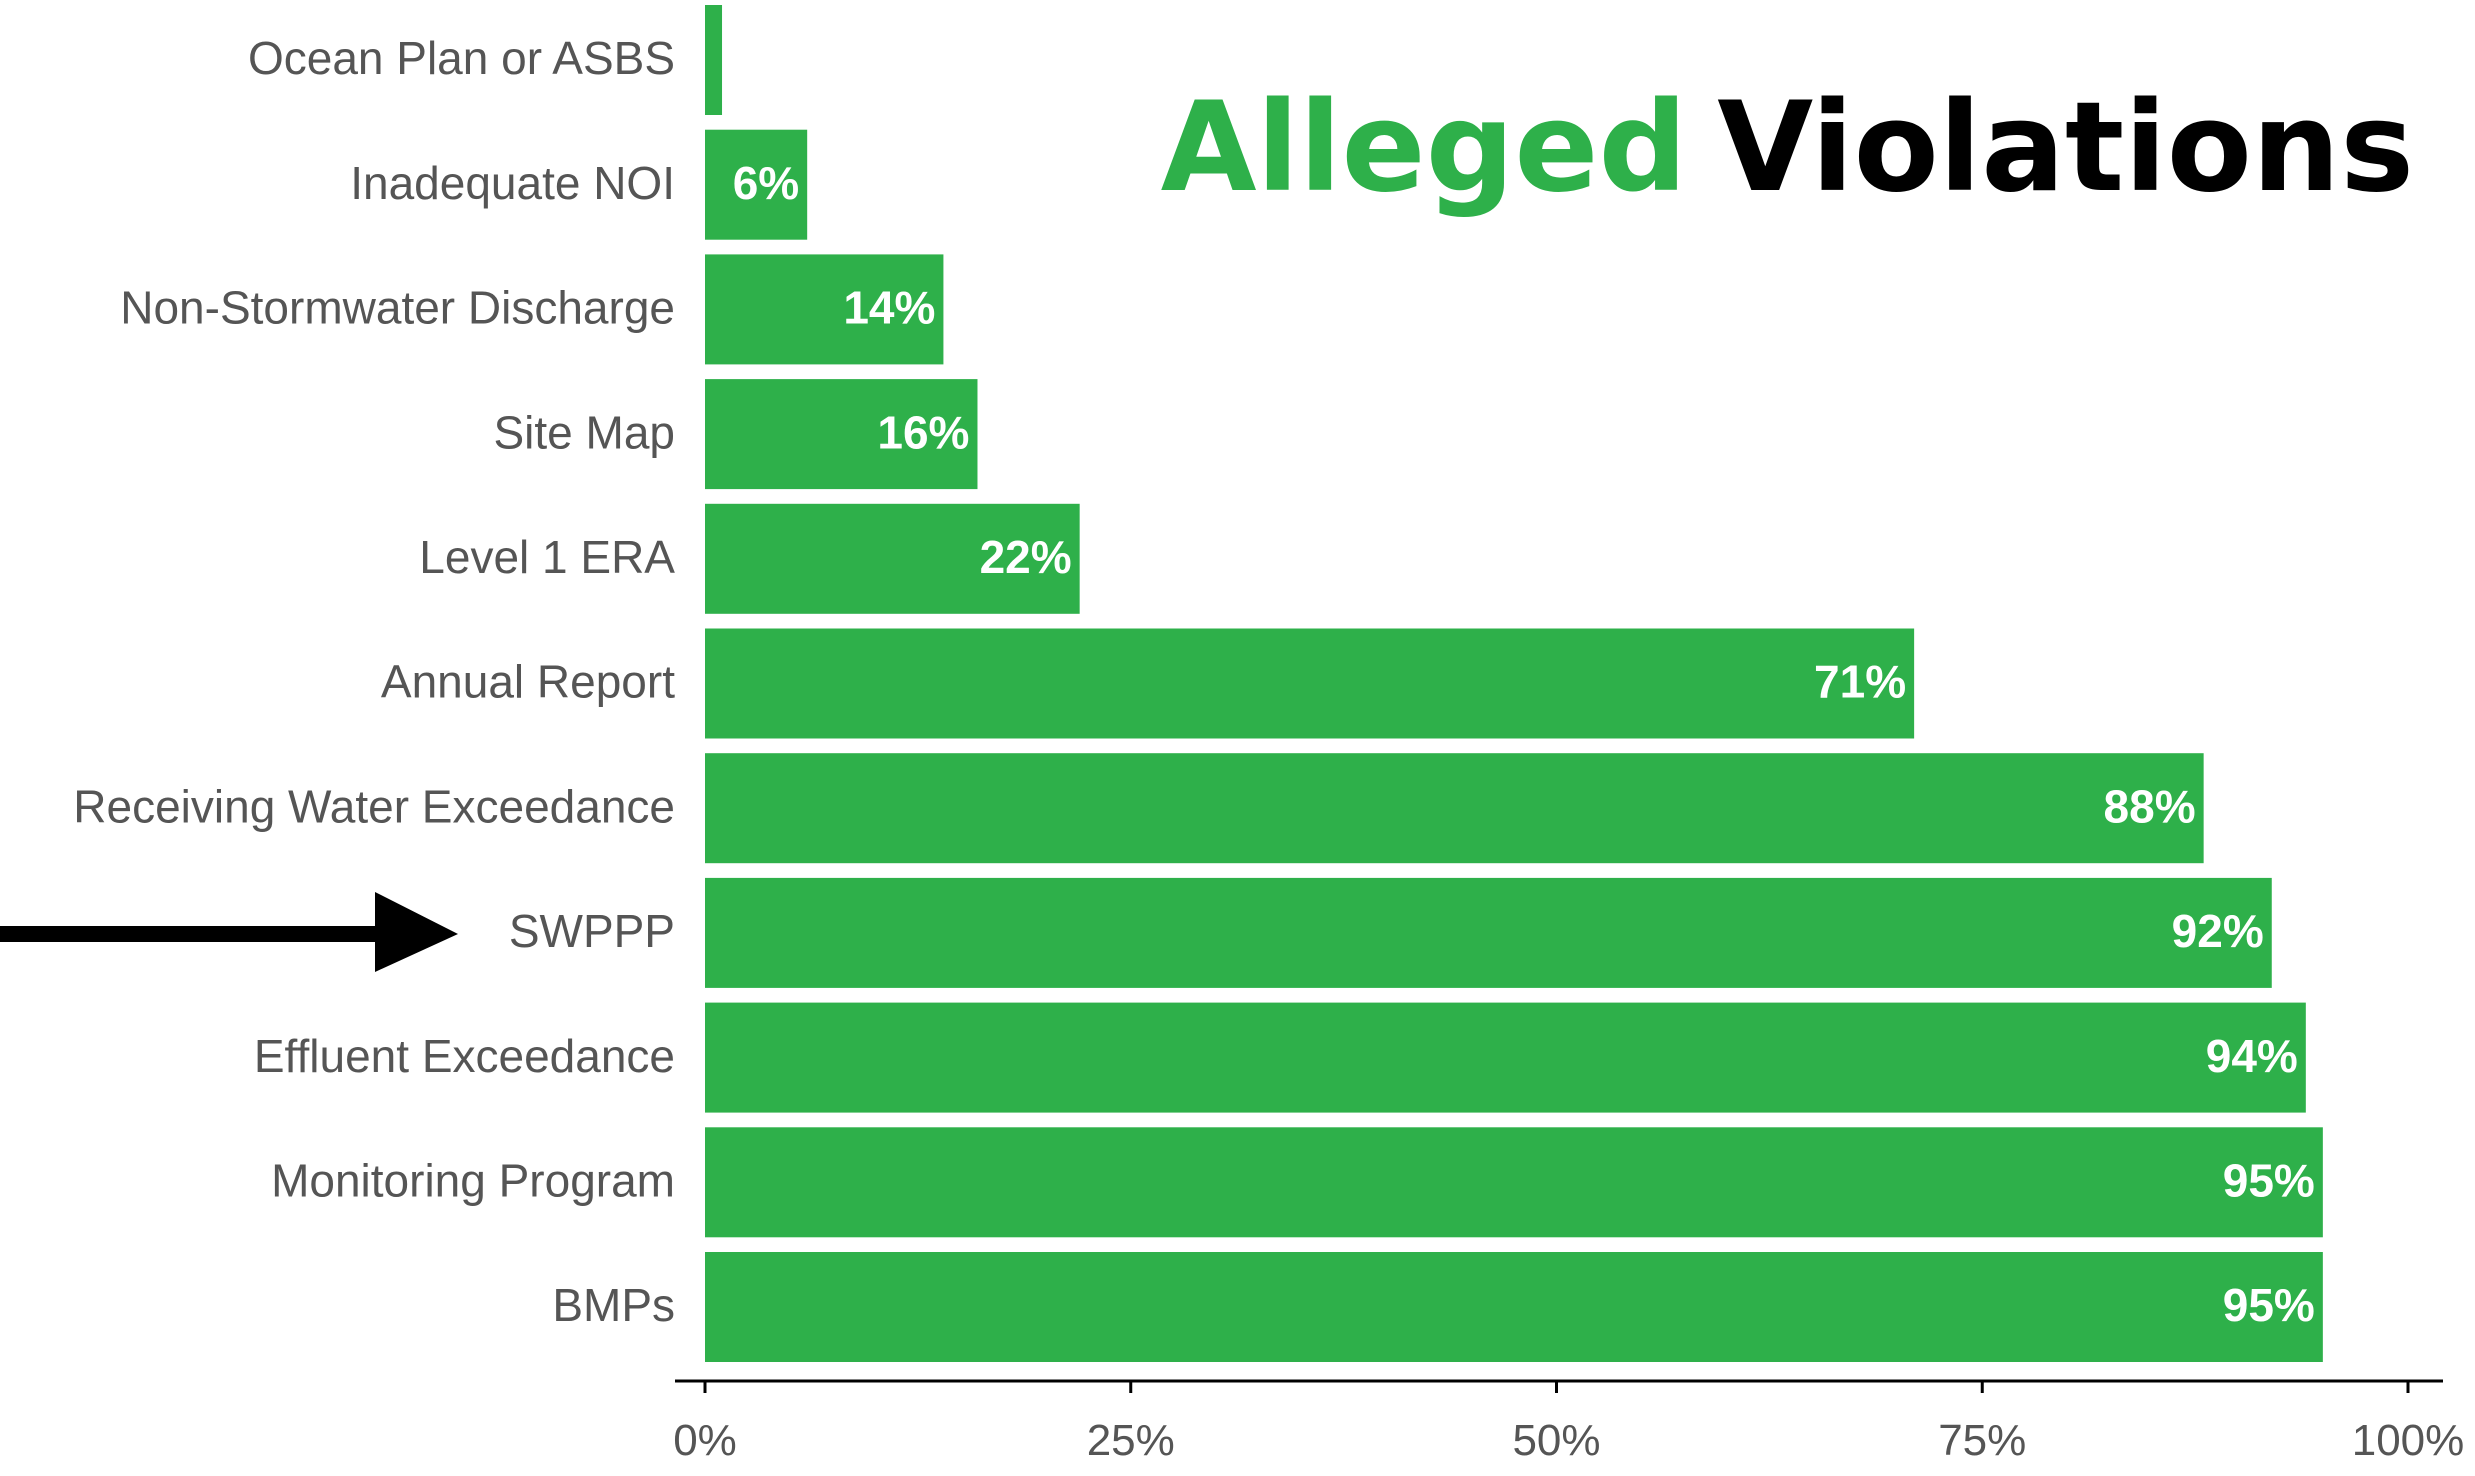  I want to click on title-word: Alleged, so click(1424, 148).